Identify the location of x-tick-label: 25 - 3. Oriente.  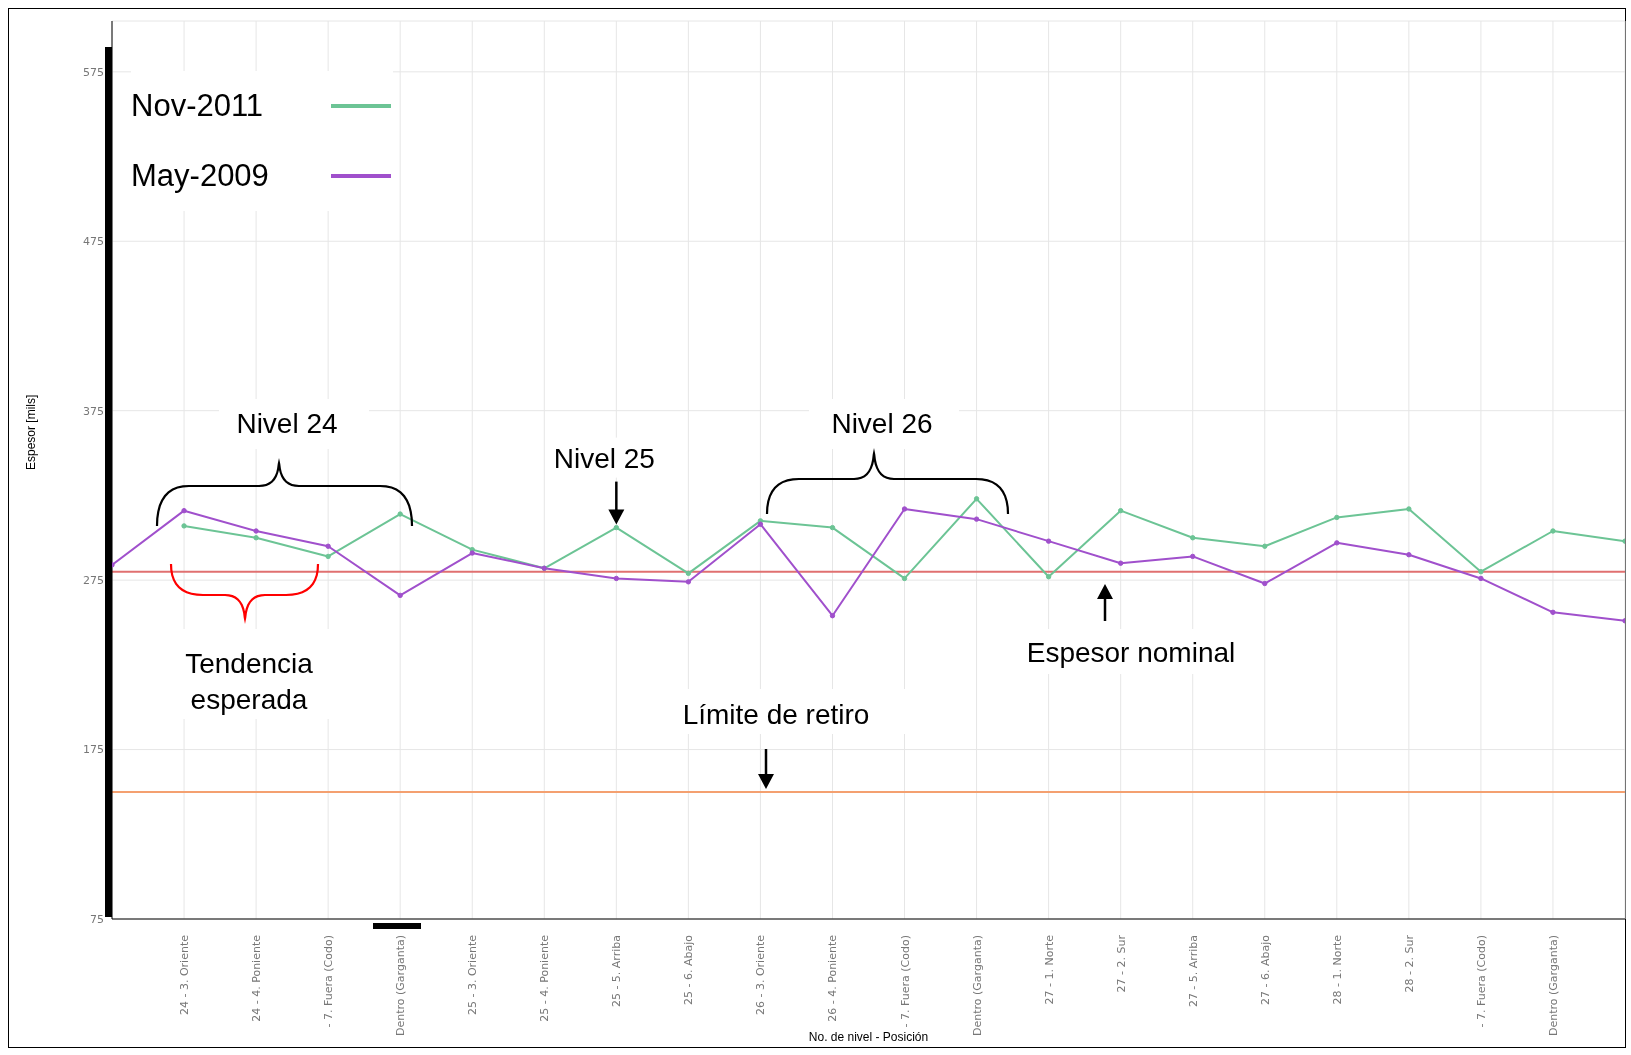
(473, 975).